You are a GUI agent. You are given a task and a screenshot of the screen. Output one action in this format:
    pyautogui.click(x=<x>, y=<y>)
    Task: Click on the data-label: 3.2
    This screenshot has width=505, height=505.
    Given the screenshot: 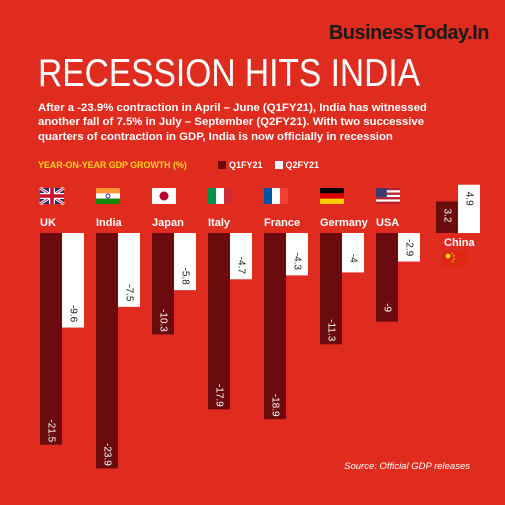 What is the action you would take?
    pyautogui.click(x=446, y=216)
    